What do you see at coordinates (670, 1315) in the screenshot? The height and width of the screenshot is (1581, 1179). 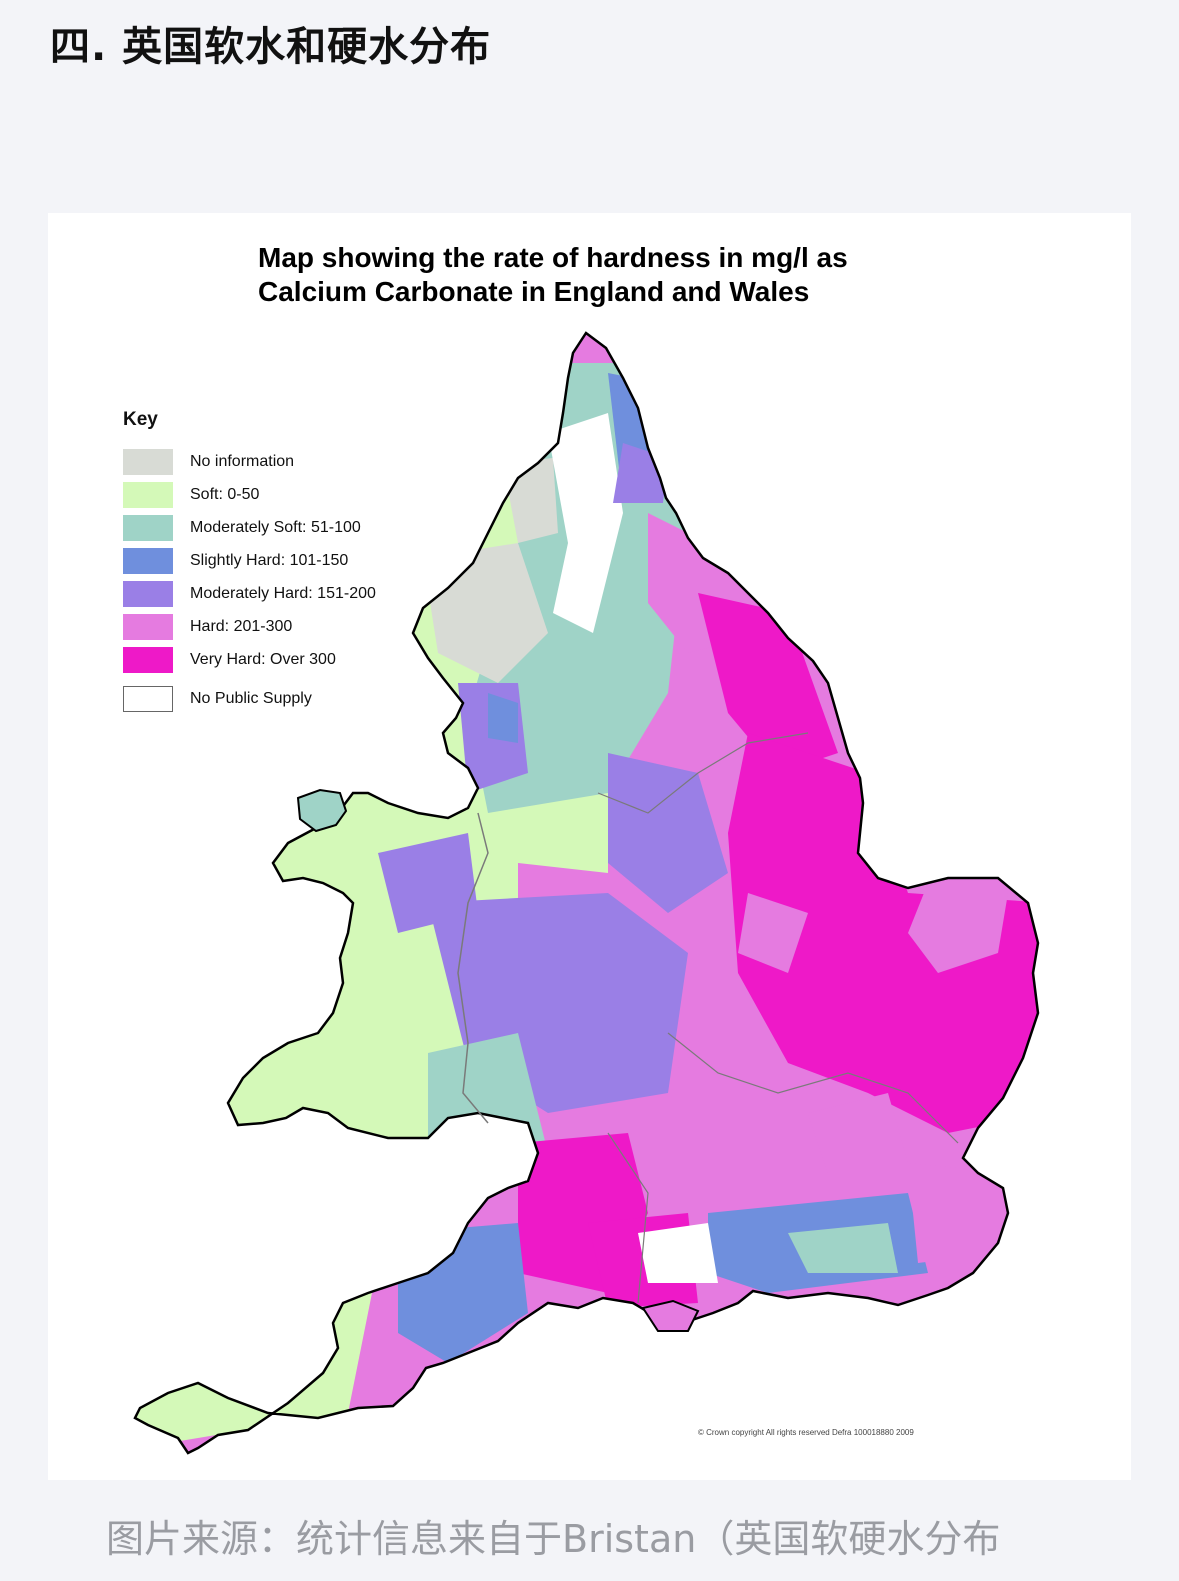 I see `isle-of-wight` at bounding box center [670, 1315].